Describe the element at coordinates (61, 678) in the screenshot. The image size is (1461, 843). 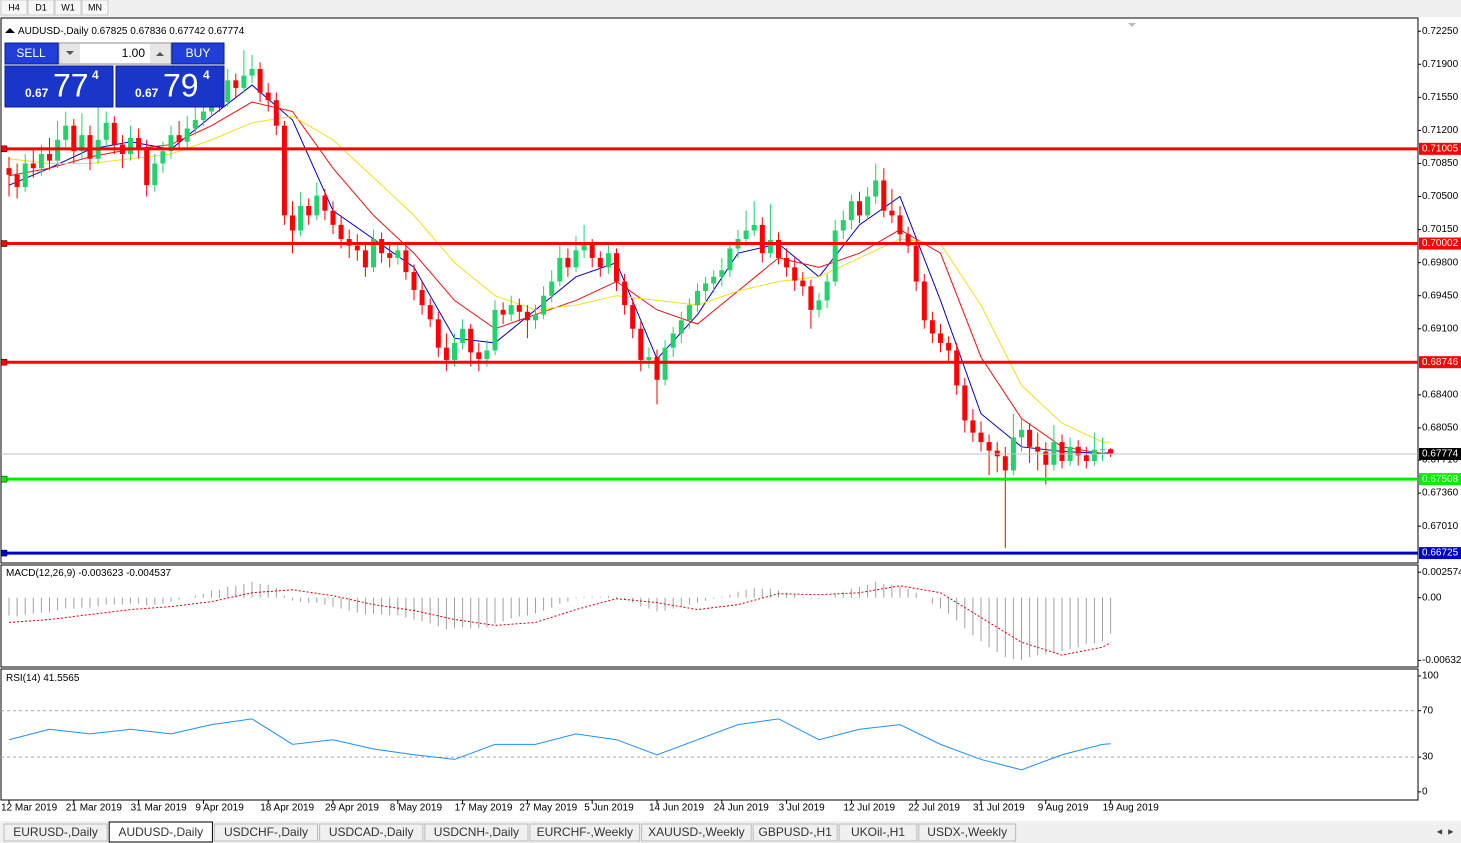
I see `rsi-value: 41.5565` at that location.